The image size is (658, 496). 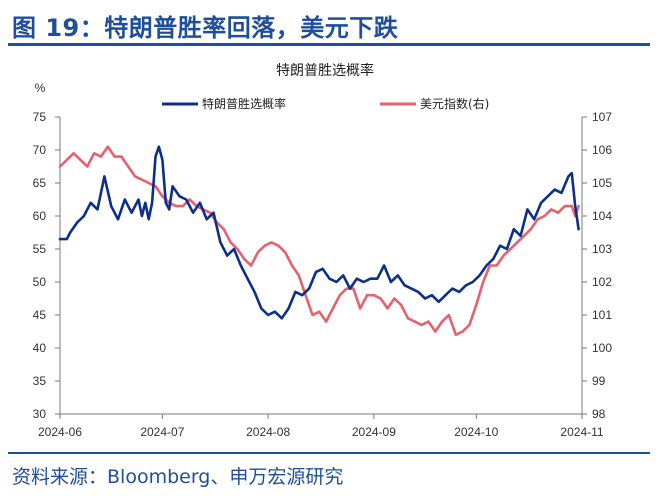 What do you see at coordinates (40, 282) in the screenshot?
I see `left-tick-label: 50` at bounding box center [40, 282].